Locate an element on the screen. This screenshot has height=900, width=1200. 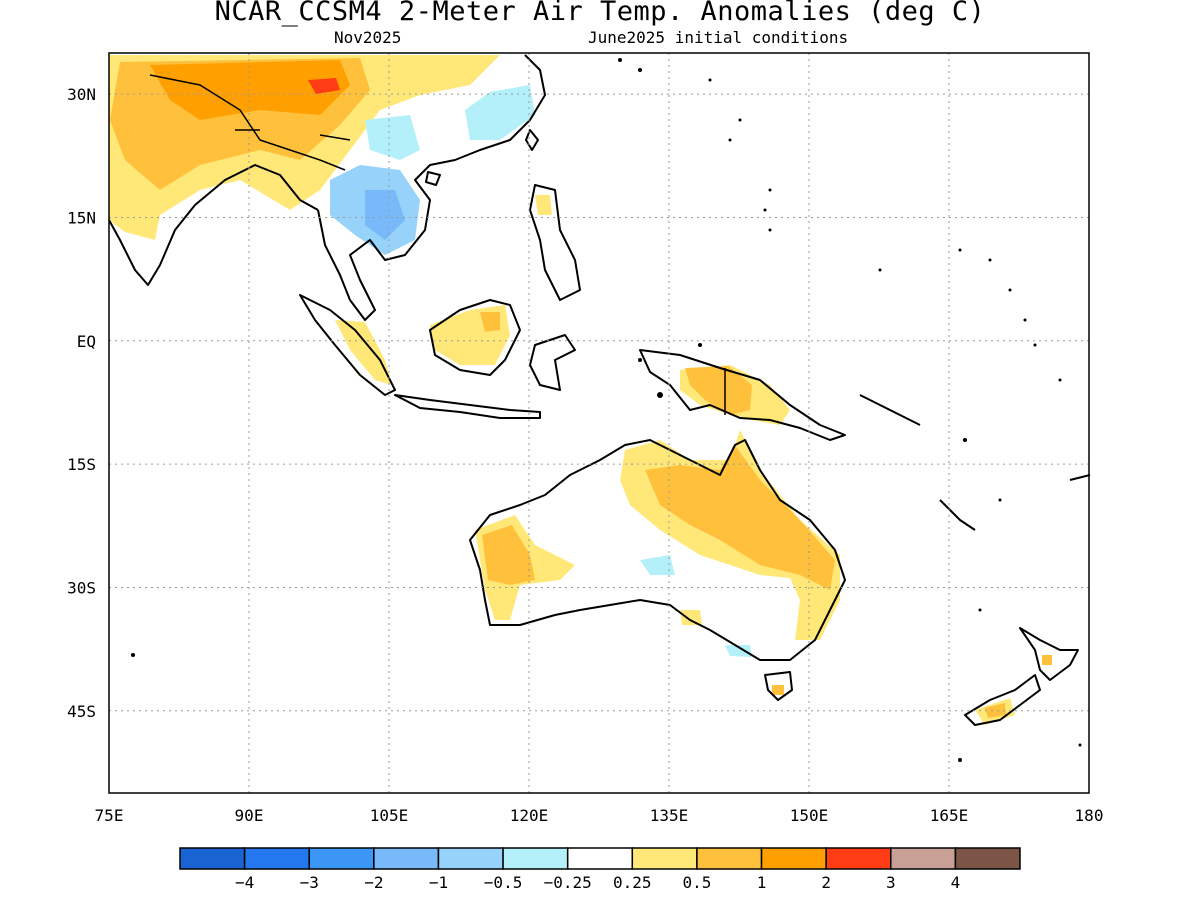
anomaly-region-indochina-cool-strong is located at coordinates (385, 215).